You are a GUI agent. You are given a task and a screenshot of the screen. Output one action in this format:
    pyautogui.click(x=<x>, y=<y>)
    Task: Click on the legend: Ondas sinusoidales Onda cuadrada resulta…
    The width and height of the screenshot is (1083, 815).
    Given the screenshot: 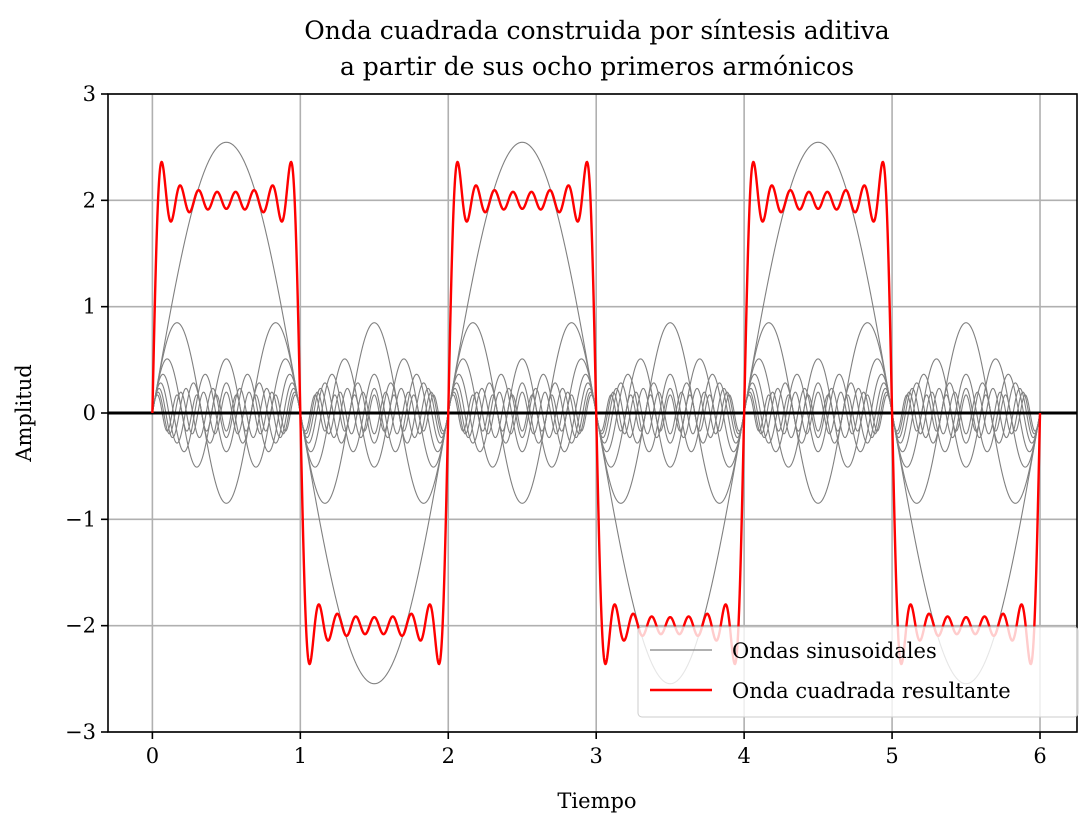 What is the action you would take?
    pyautogui.click(x=858, y=672)
    